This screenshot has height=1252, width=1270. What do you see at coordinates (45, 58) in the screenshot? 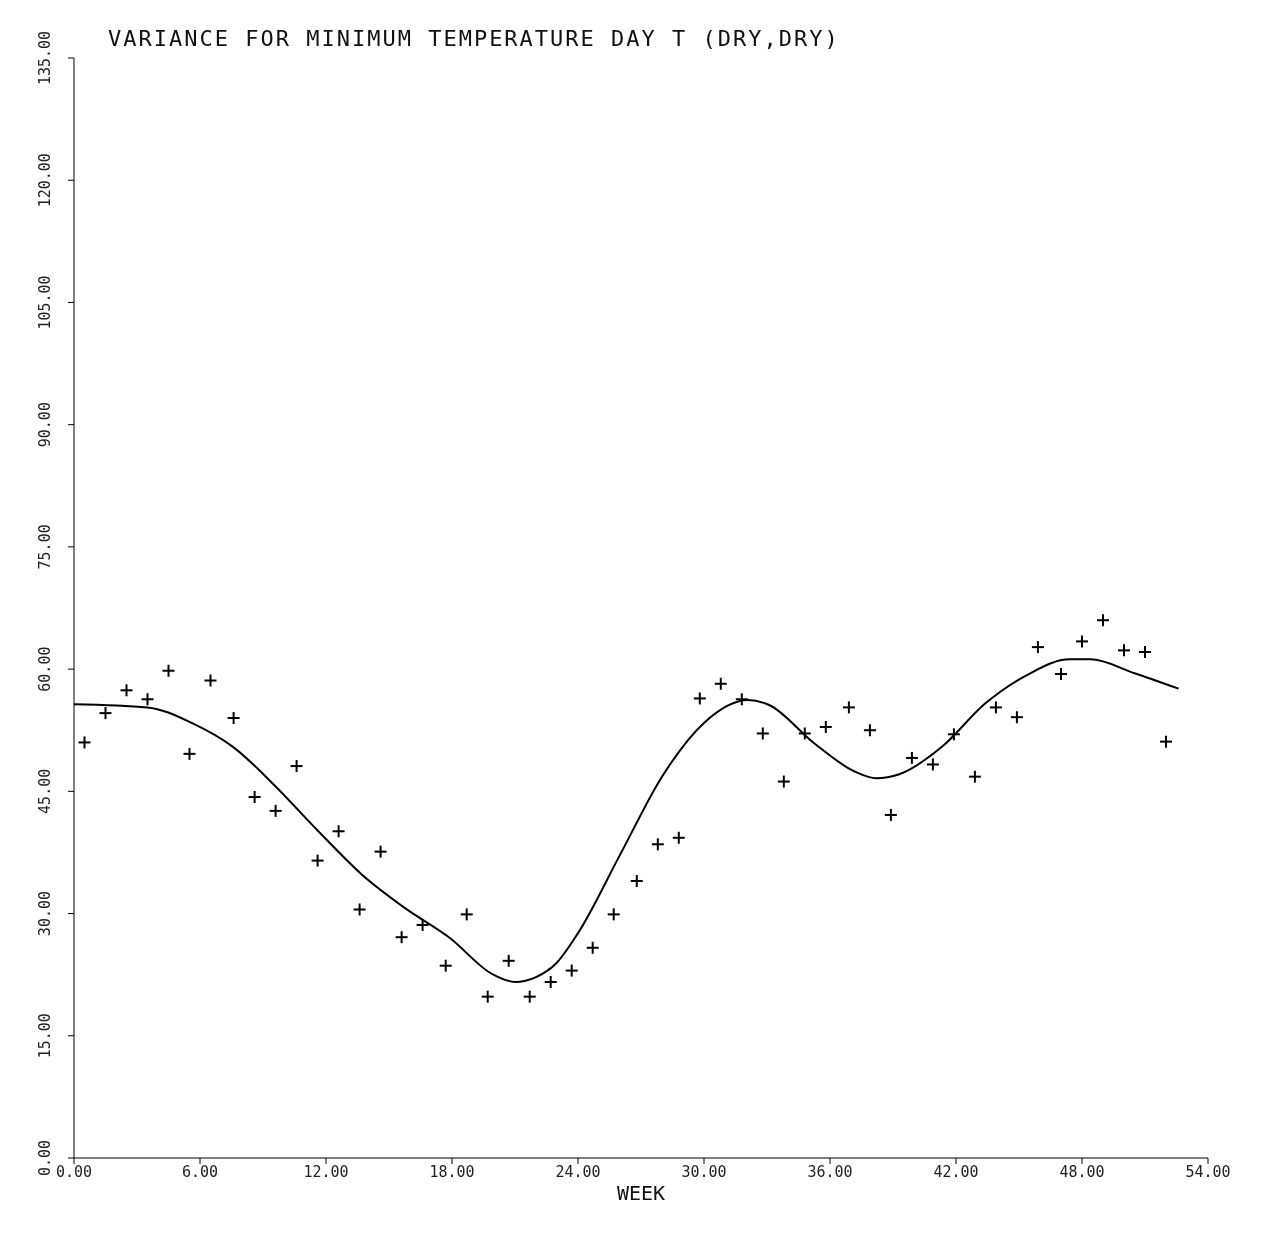
I see `y-tick-label: 135.00` at bounding box center [45, 58].